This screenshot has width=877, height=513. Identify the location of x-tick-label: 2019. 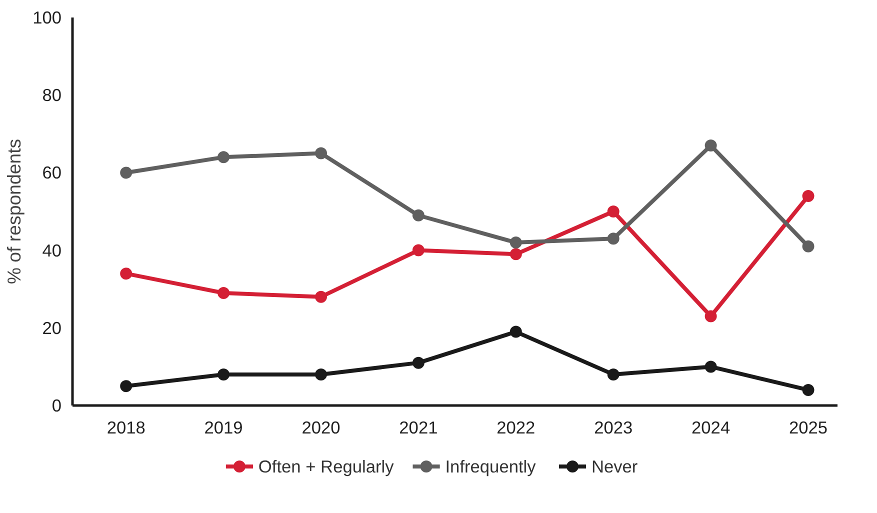
(223, 428).